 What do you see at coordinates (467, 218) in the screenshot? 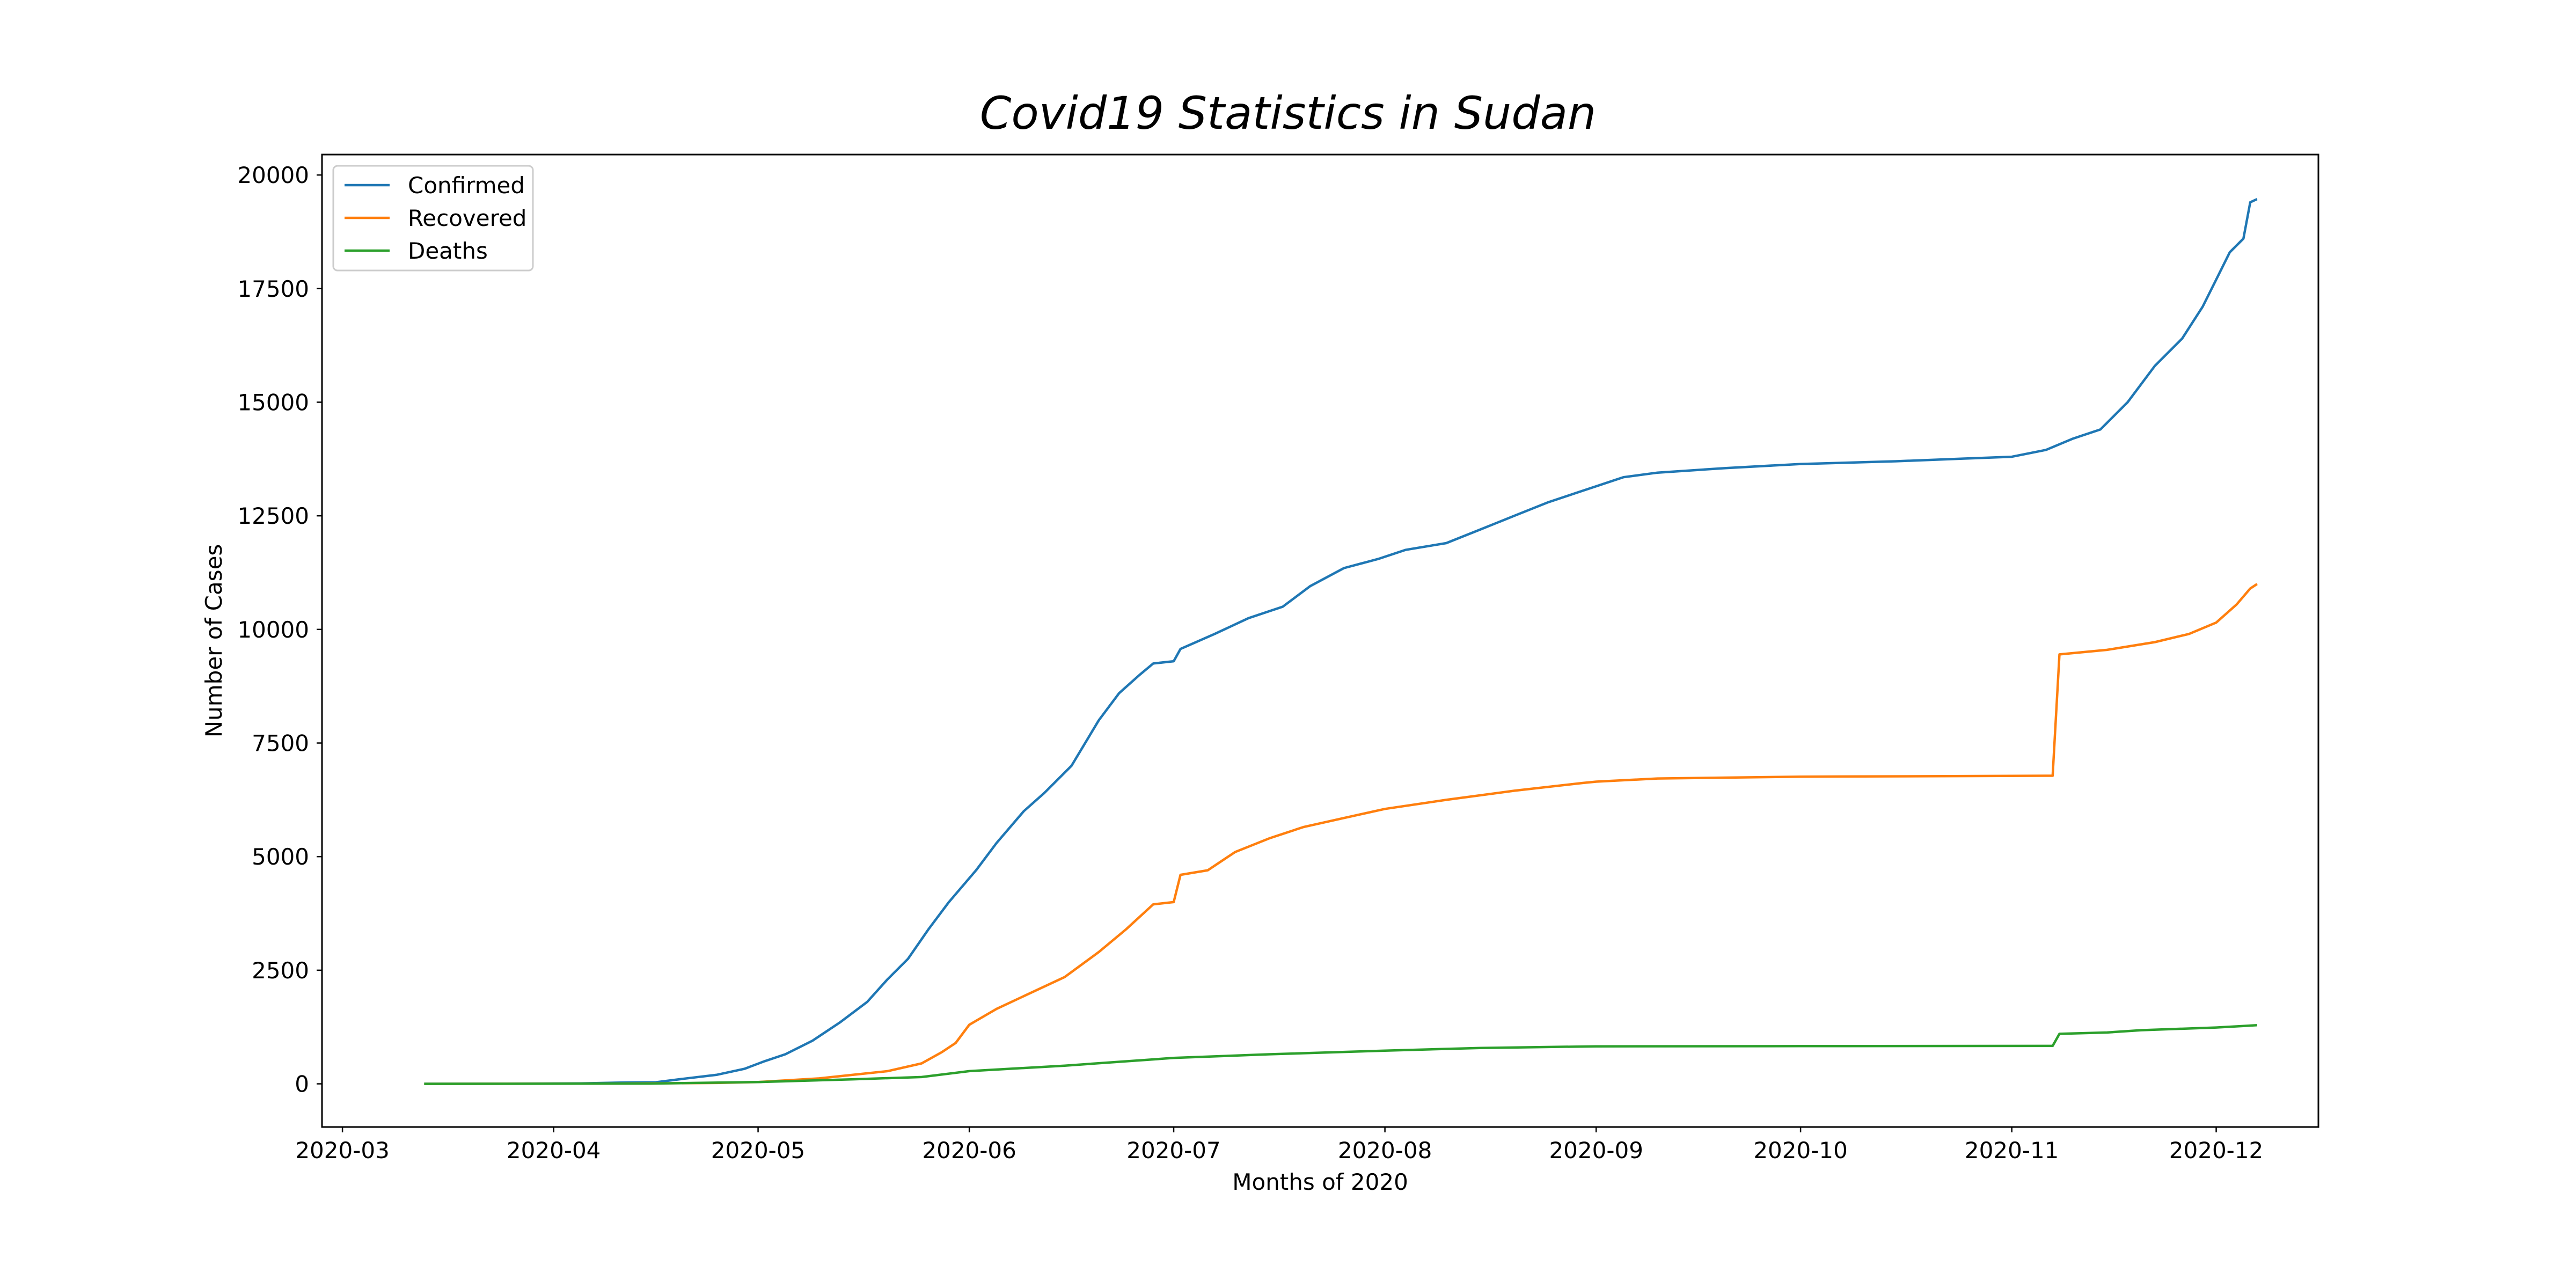
I see `legend-label-recovered: Recovered` at bounding box center [467, 218].